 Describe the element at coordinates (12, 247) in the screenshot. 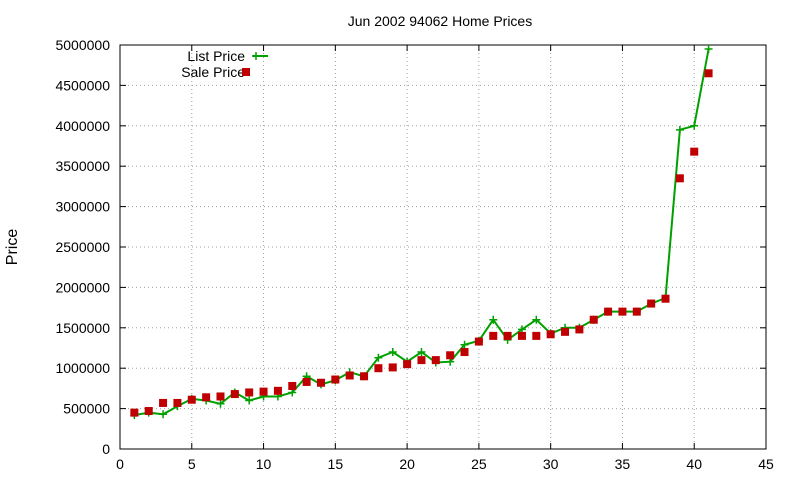

I see `y-axis-label: Price` at that location.